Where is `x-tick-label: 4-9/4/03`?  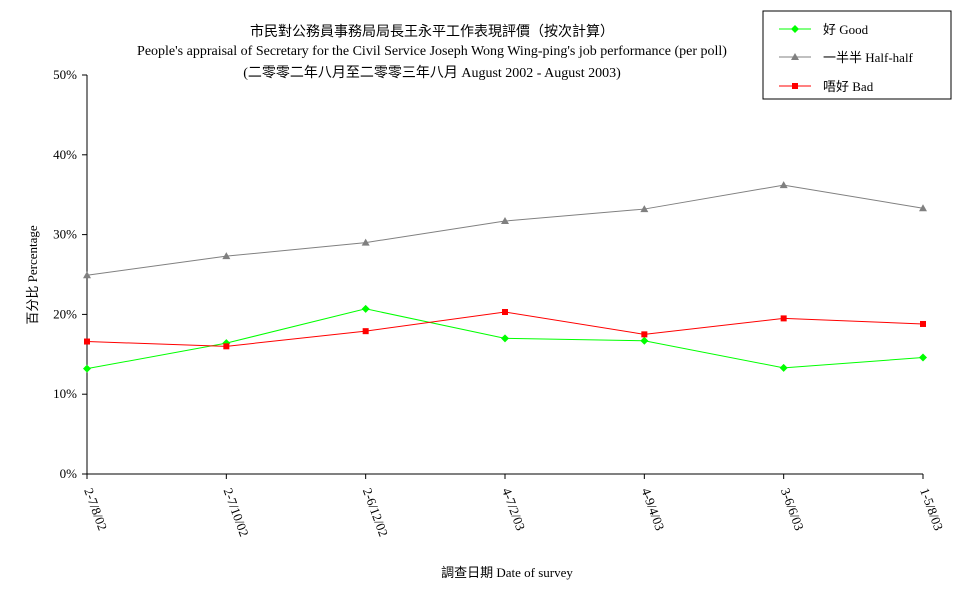
x-tick-label: 4-9/4/03 is located at coordinates (653, 509).